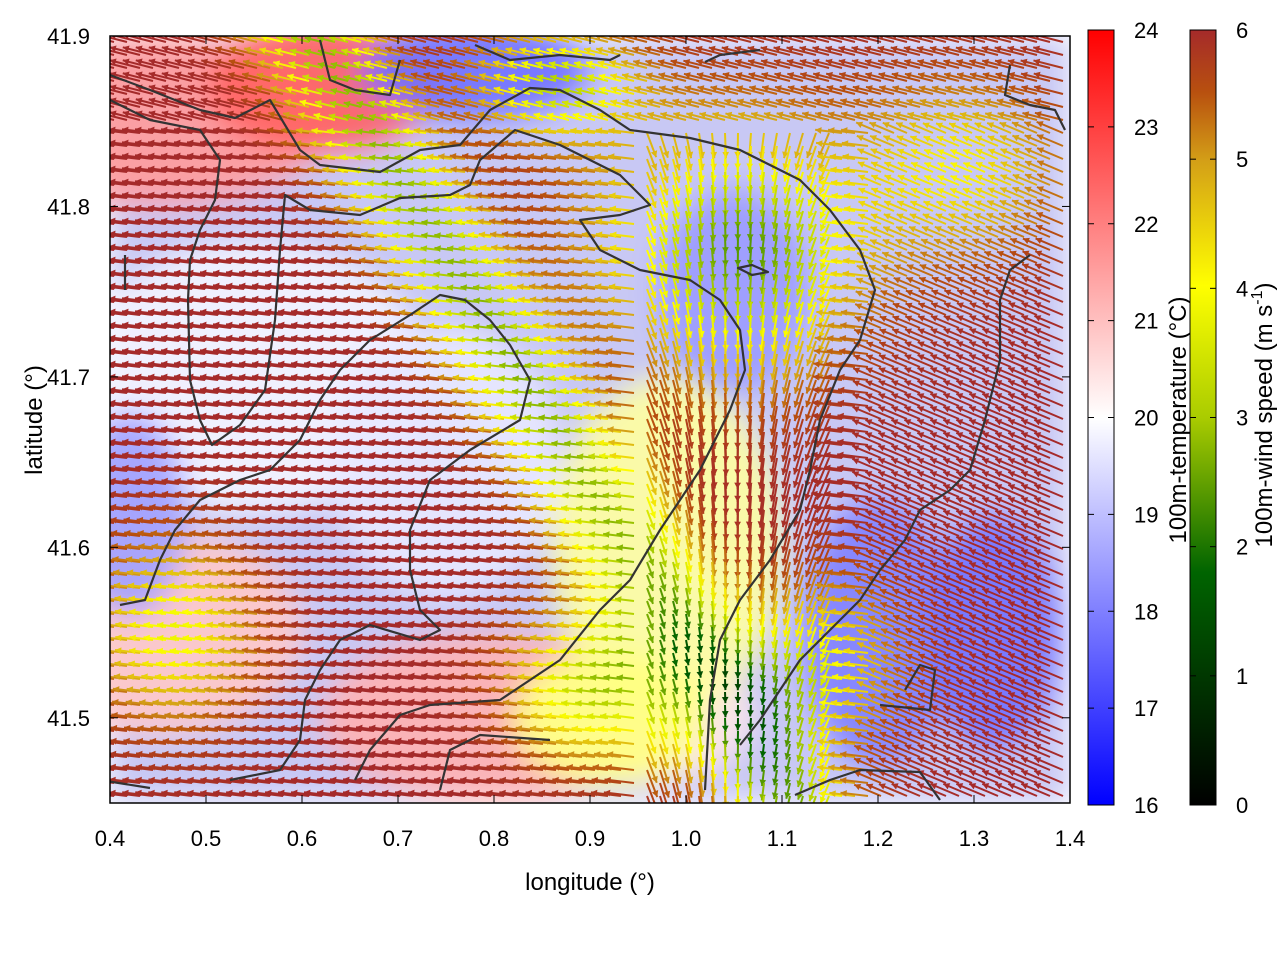 Image resolution: width=1280 pixels, height=960 pixels. I want to click on temperature-patch, so click(734, 291).